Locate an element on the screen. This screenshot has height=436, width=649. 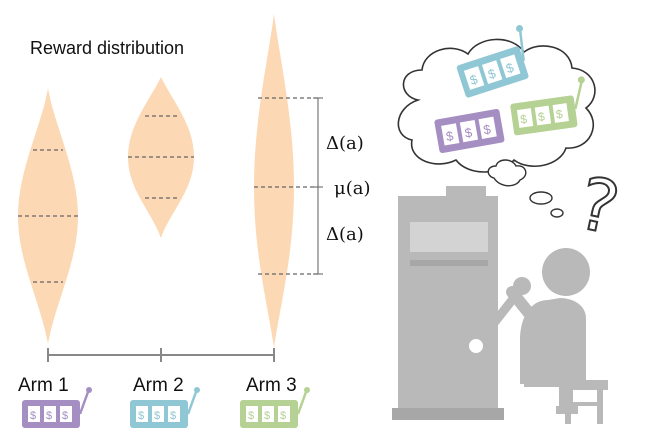
stool-seat is located at coordinates (585, 385).